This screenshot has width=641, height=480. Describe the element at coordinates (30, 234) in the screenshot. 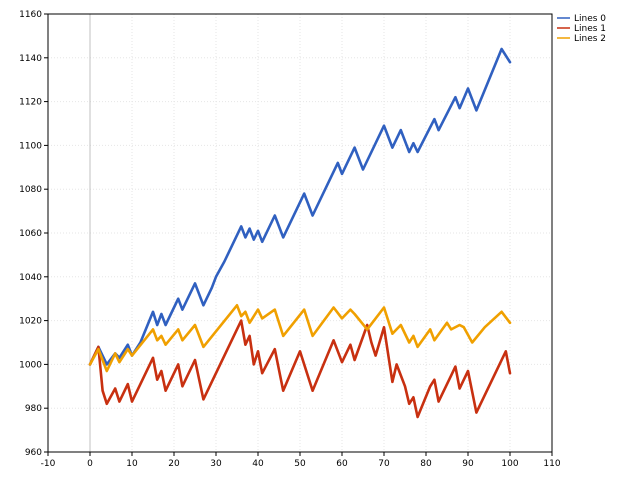

I see `y-tick-label: 1060` at that location.